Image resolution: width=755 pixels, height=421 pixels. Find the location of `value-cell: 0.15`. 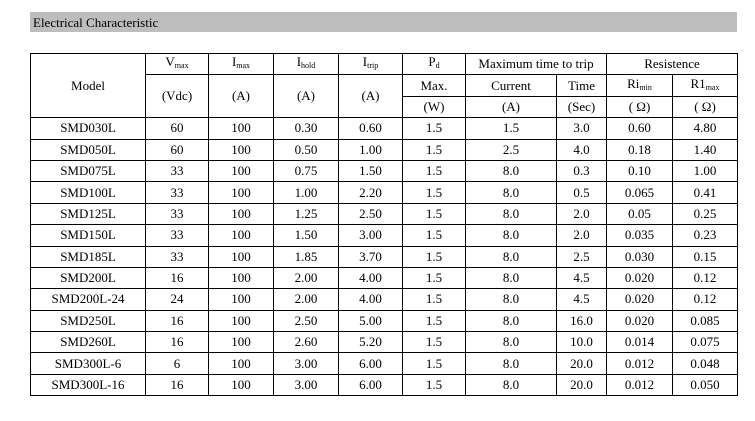

value-cell: 0.15 is located at coordinates (705, 256).